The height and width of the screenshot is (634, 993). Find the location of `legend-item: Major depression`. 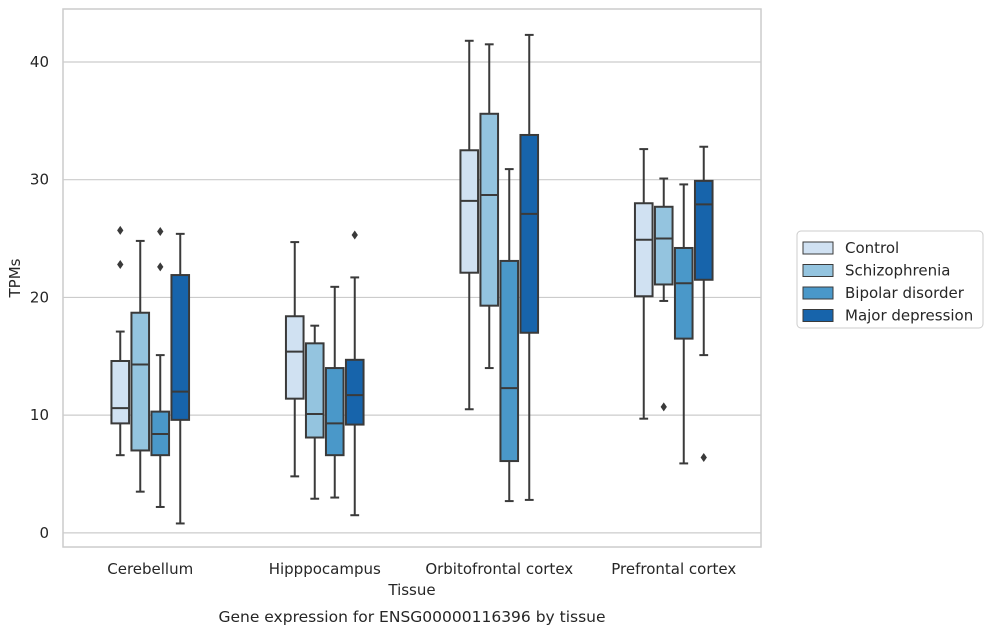

legend-item: Major depression is located at coordinates (887, 316).